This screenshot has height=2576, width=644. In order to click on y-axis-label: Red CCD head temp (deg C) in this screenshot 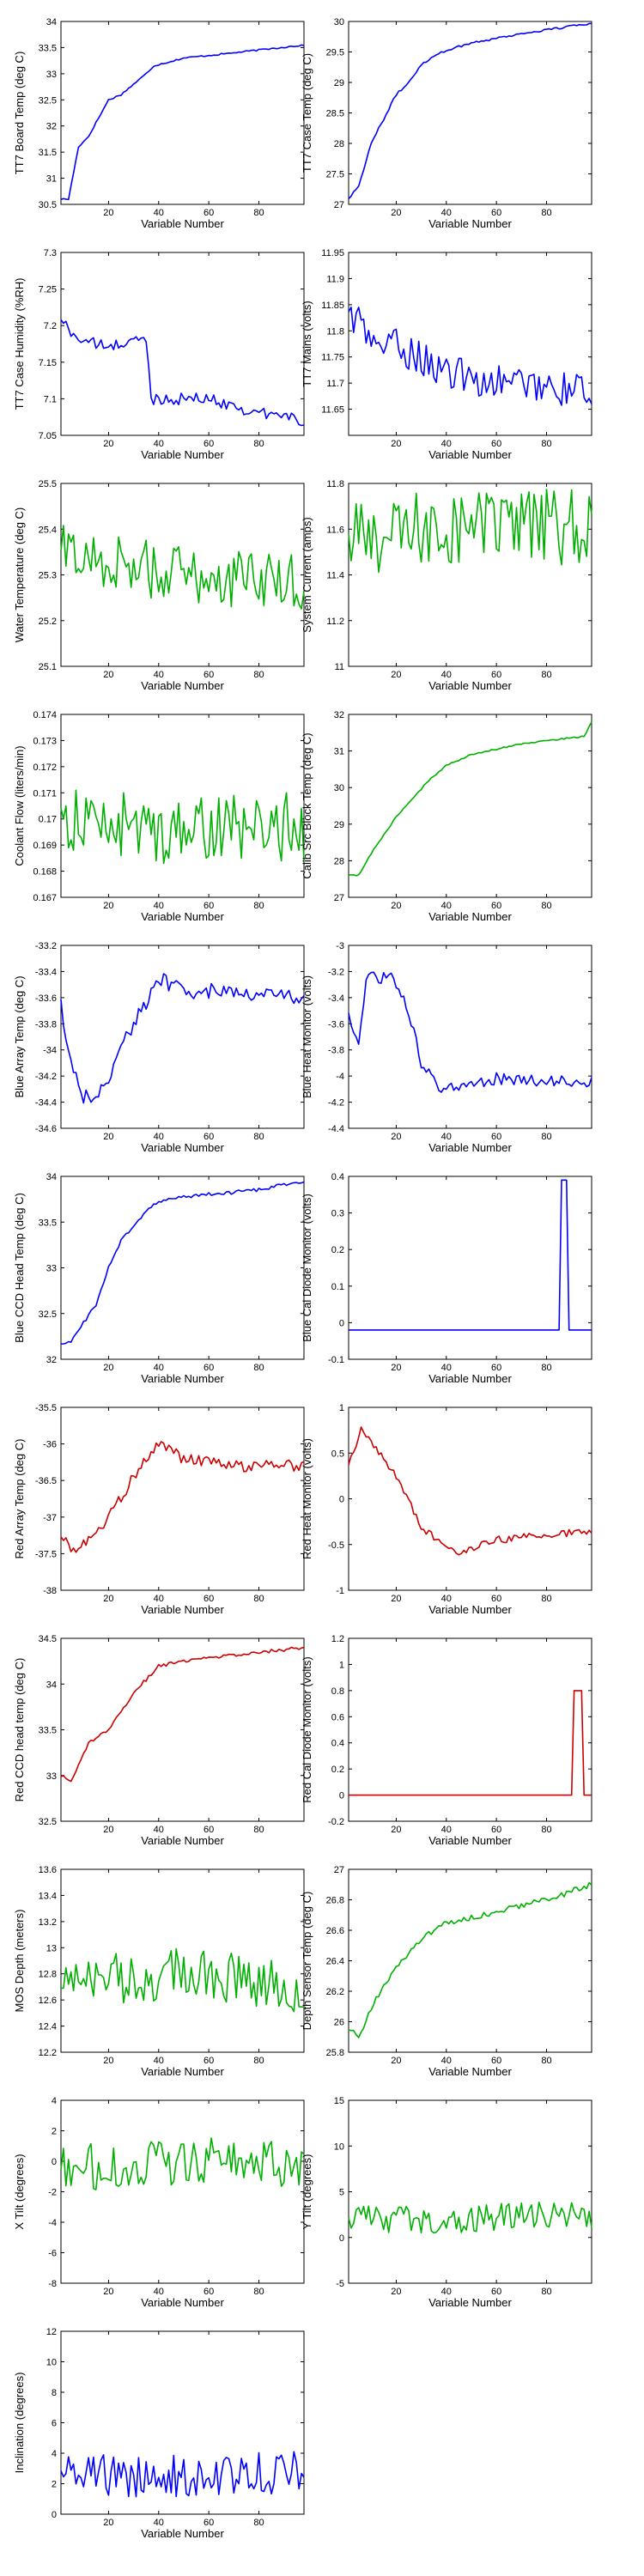, I will do `click(19, 1730)`.